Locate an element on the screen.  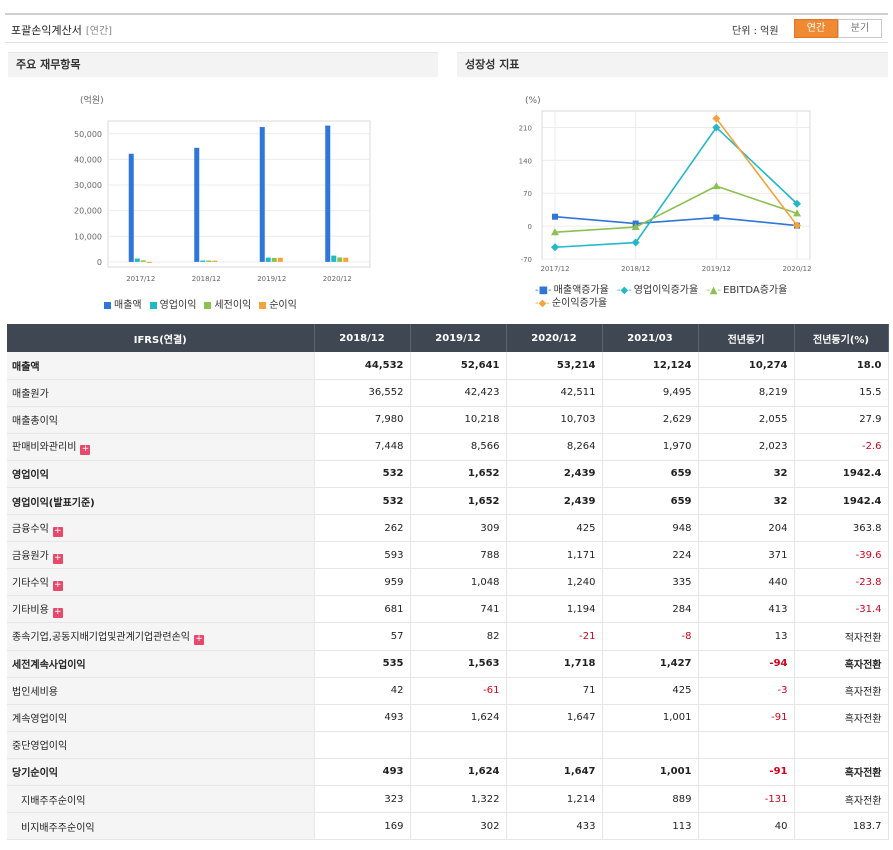
row-label-text: 비지배주주순이익 is located at coordinates (58, 828).